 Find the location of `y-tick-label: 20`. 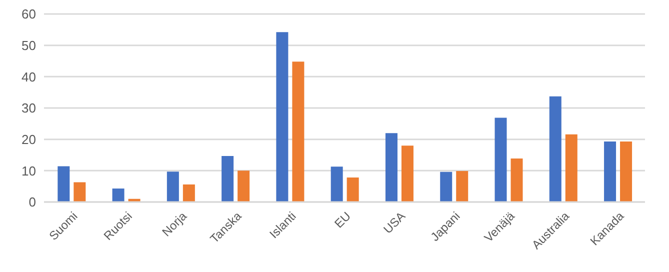

y-tick-label: 20 is located at coordinates (29, 139).